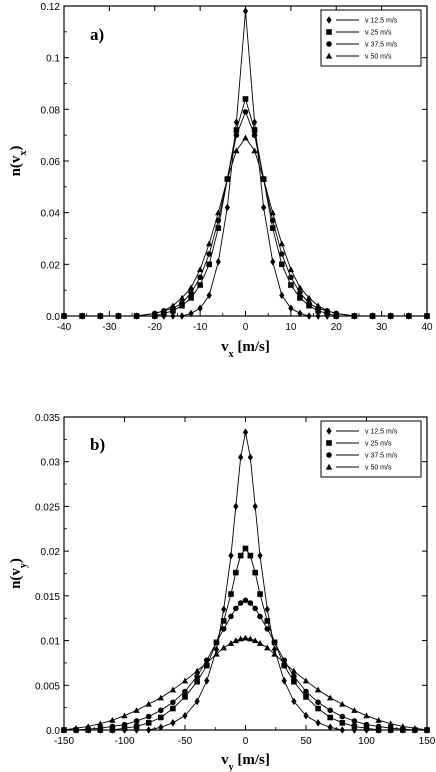 The width and height of the screenshot is (436, 772). I want to click on panel-label: b), so click(97, 444).